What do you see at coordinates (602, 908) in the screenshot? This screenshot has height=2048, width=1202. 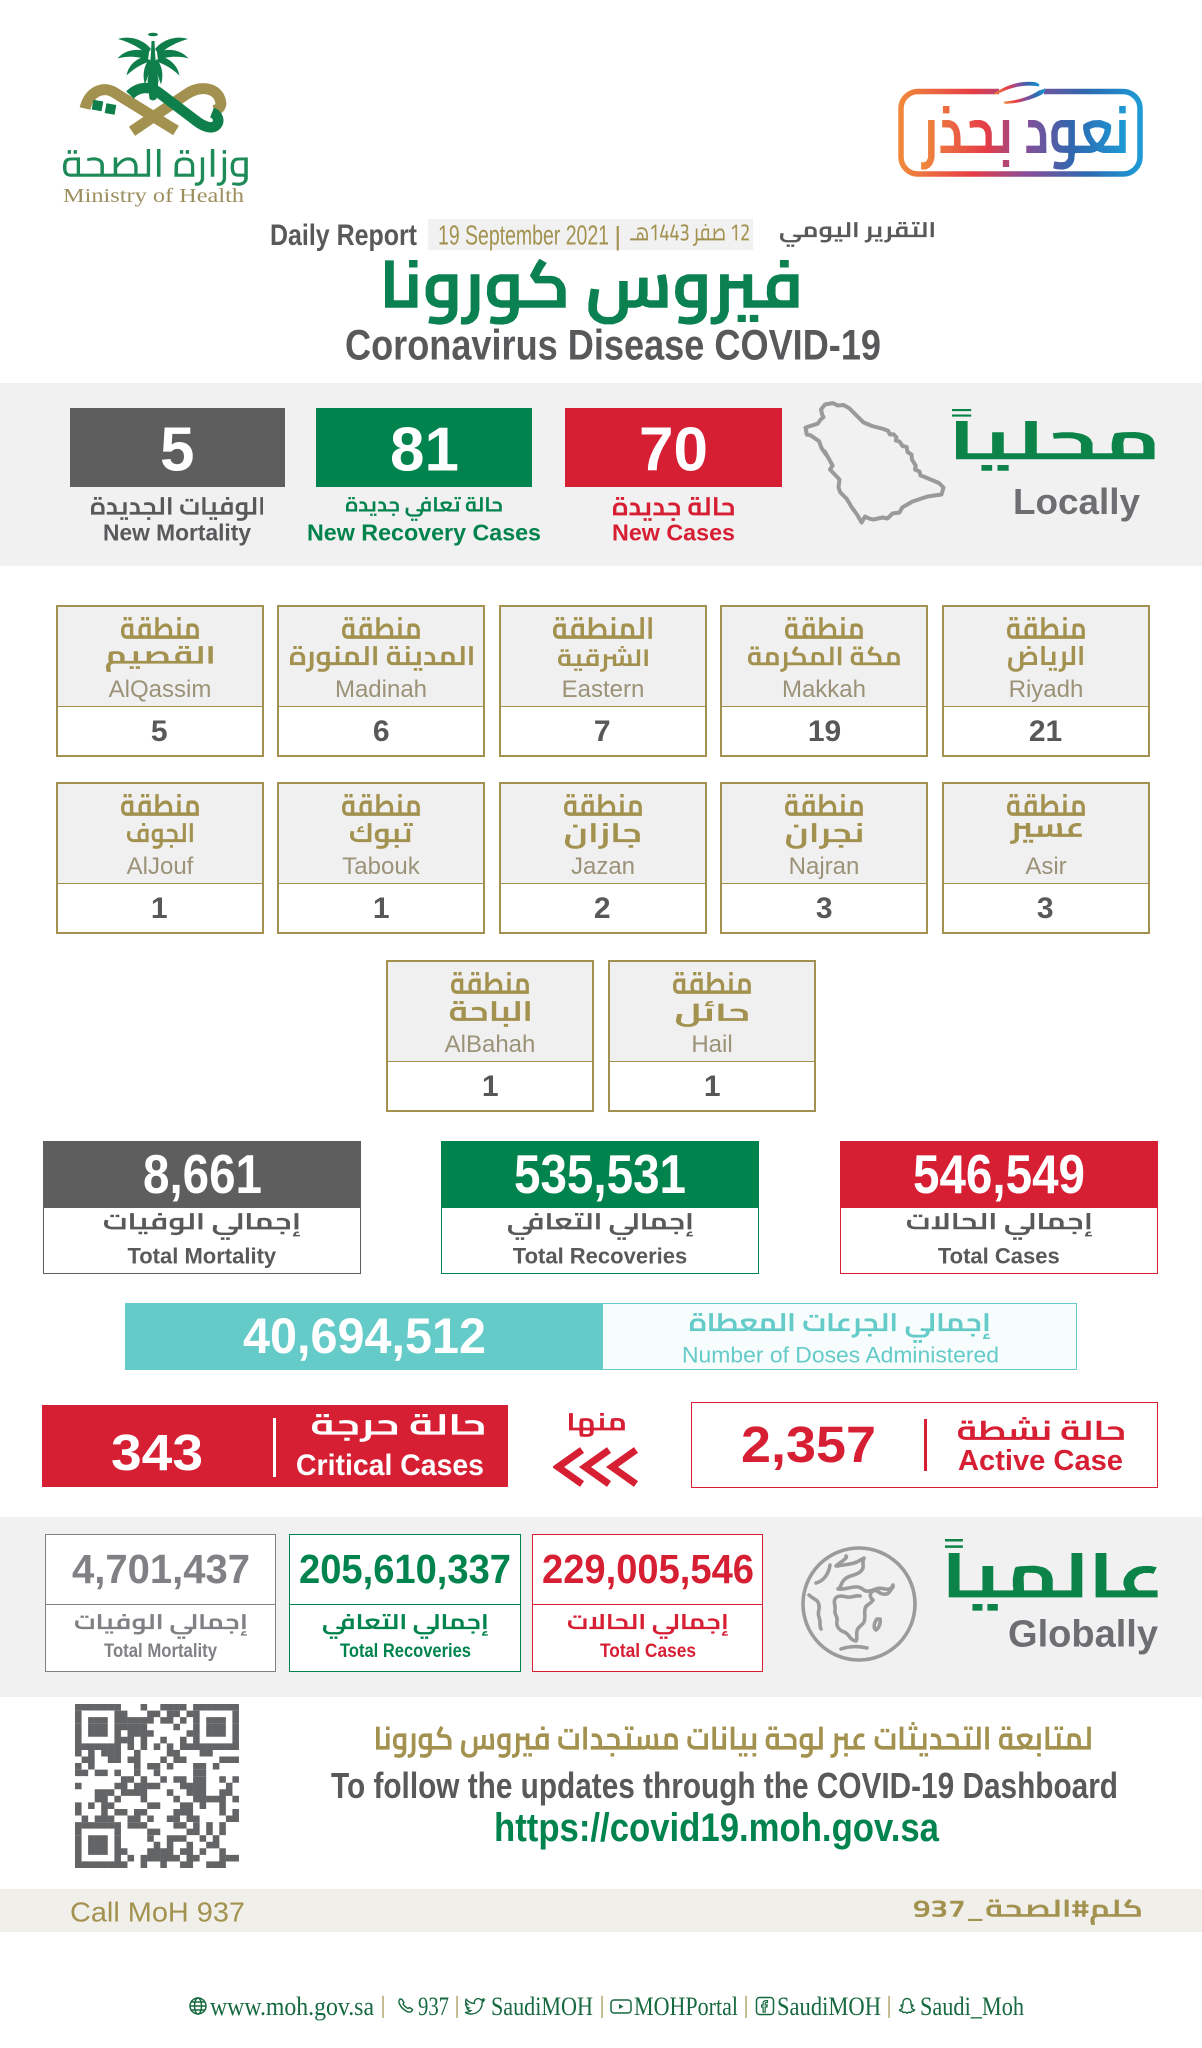 I see `svg-text: 2` at bounding box center [602, 908].